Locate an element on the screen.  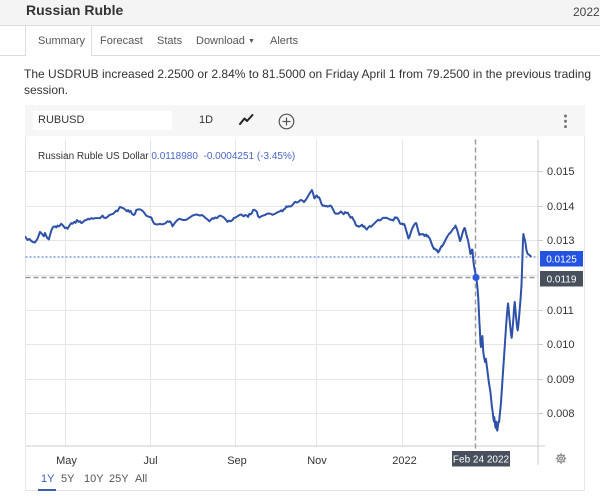
svg-text: 2022 is located at coordinates (404, 461).